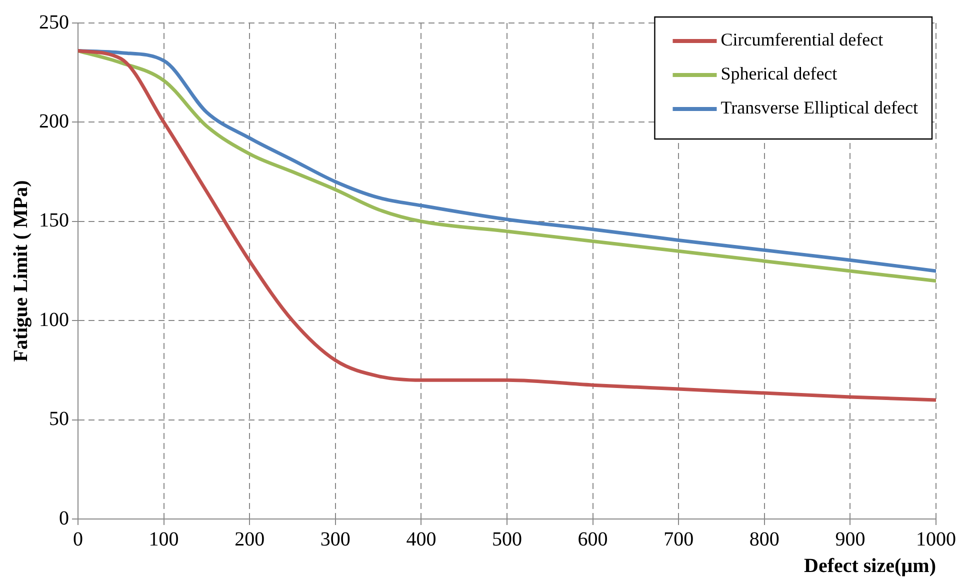 The height and width of the screenshot is (587, 968). I want to click on x-tick-label: 300, so click(335, 539).